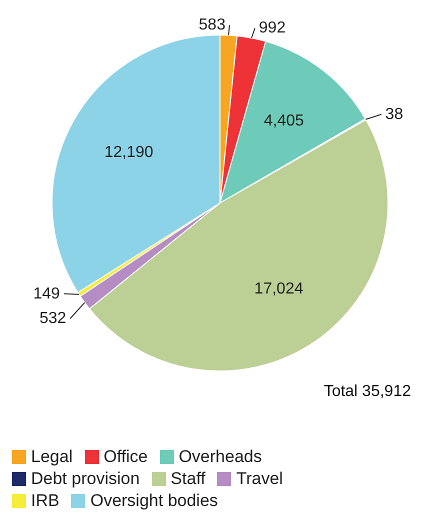  Describe the element at coordinates (367, 392) in the screenshot. I see `text: Total 35,912` at that location.